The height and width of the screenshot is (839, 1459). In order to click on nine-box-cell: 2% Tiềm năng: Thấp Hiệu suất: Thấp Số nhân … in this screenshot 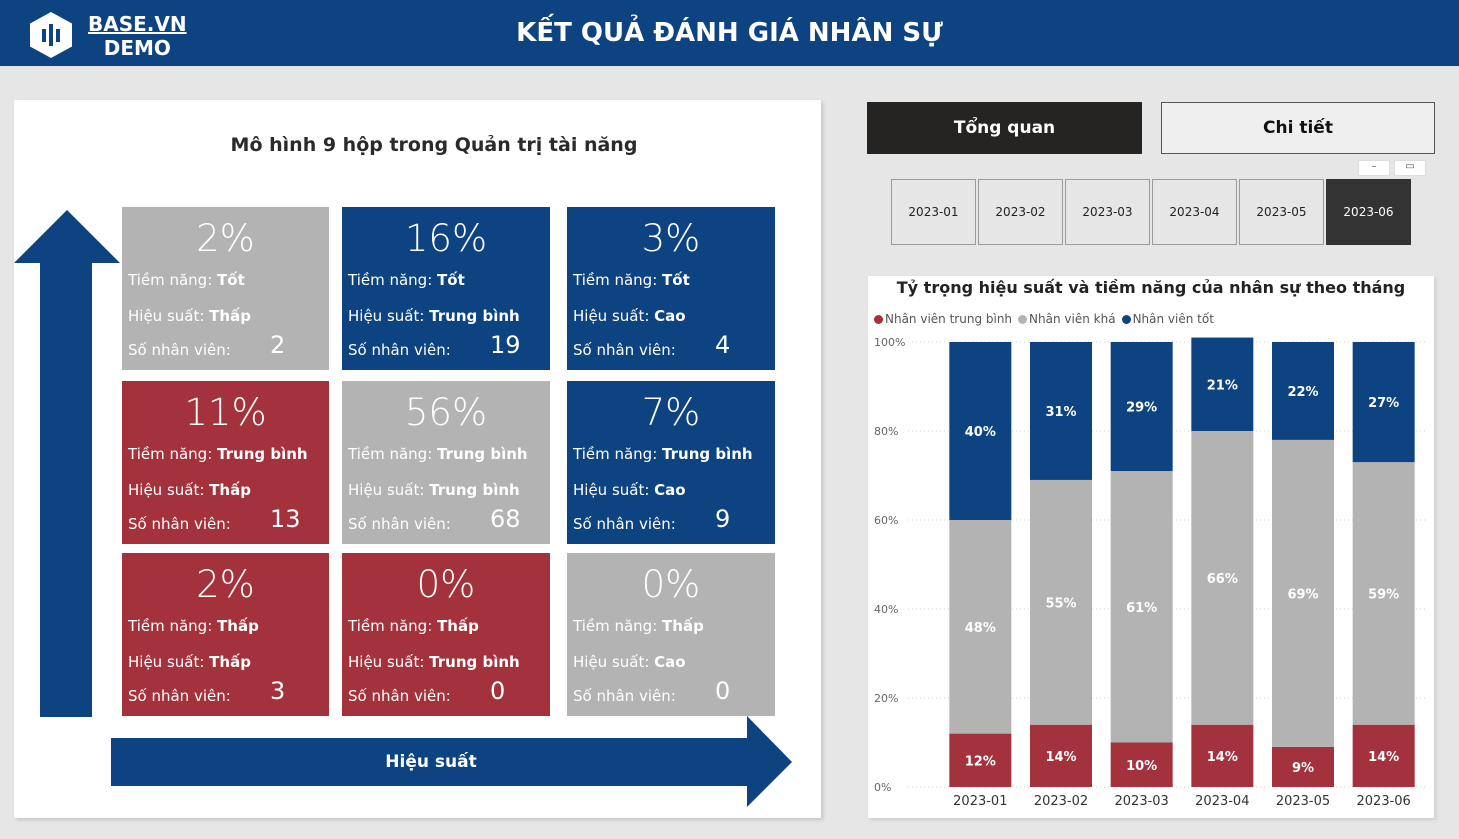, I will do `click(225, 634)`.